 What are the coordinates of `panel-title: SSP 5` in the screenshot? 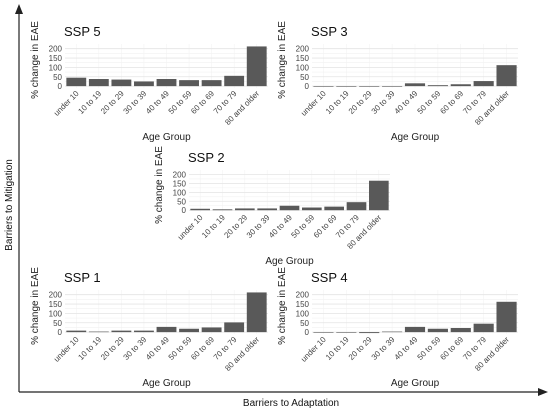 It's located at (82, 31).